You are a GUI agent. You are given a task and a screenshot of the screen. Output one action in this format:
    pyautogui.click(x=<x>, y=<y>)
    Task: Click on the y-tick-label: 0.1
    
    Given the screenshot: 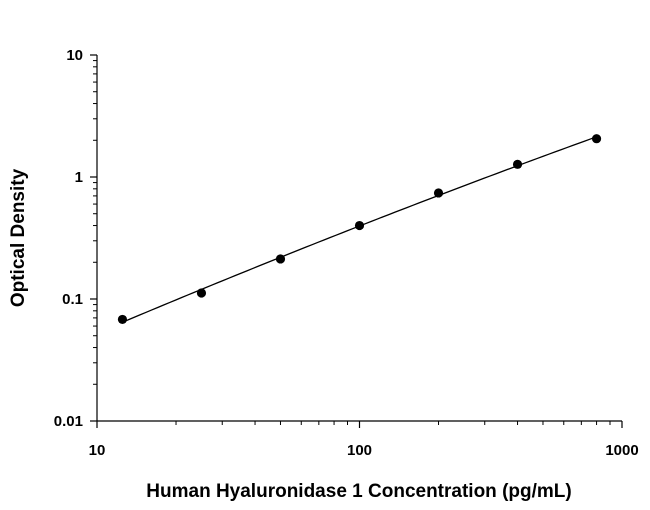 What is the action you would take?
    pyautogui.click(x=72, y=299)
    